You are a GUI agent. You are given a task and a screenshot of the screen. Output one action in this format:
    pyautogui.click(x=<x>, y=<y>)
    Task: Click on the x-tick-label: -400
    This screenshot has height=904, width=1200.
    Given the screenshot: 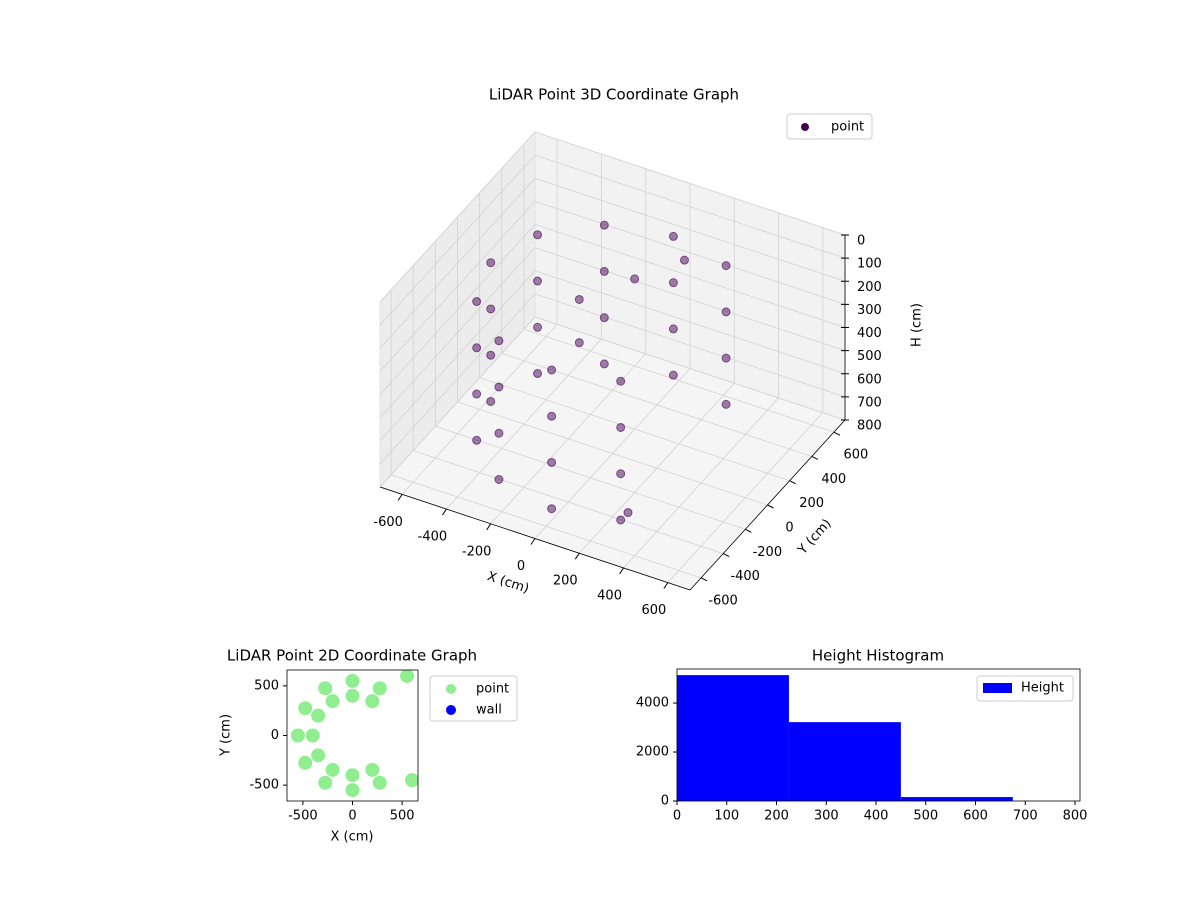 What is the action you would take?
    pyautogui.click(x=433, y=537)
    